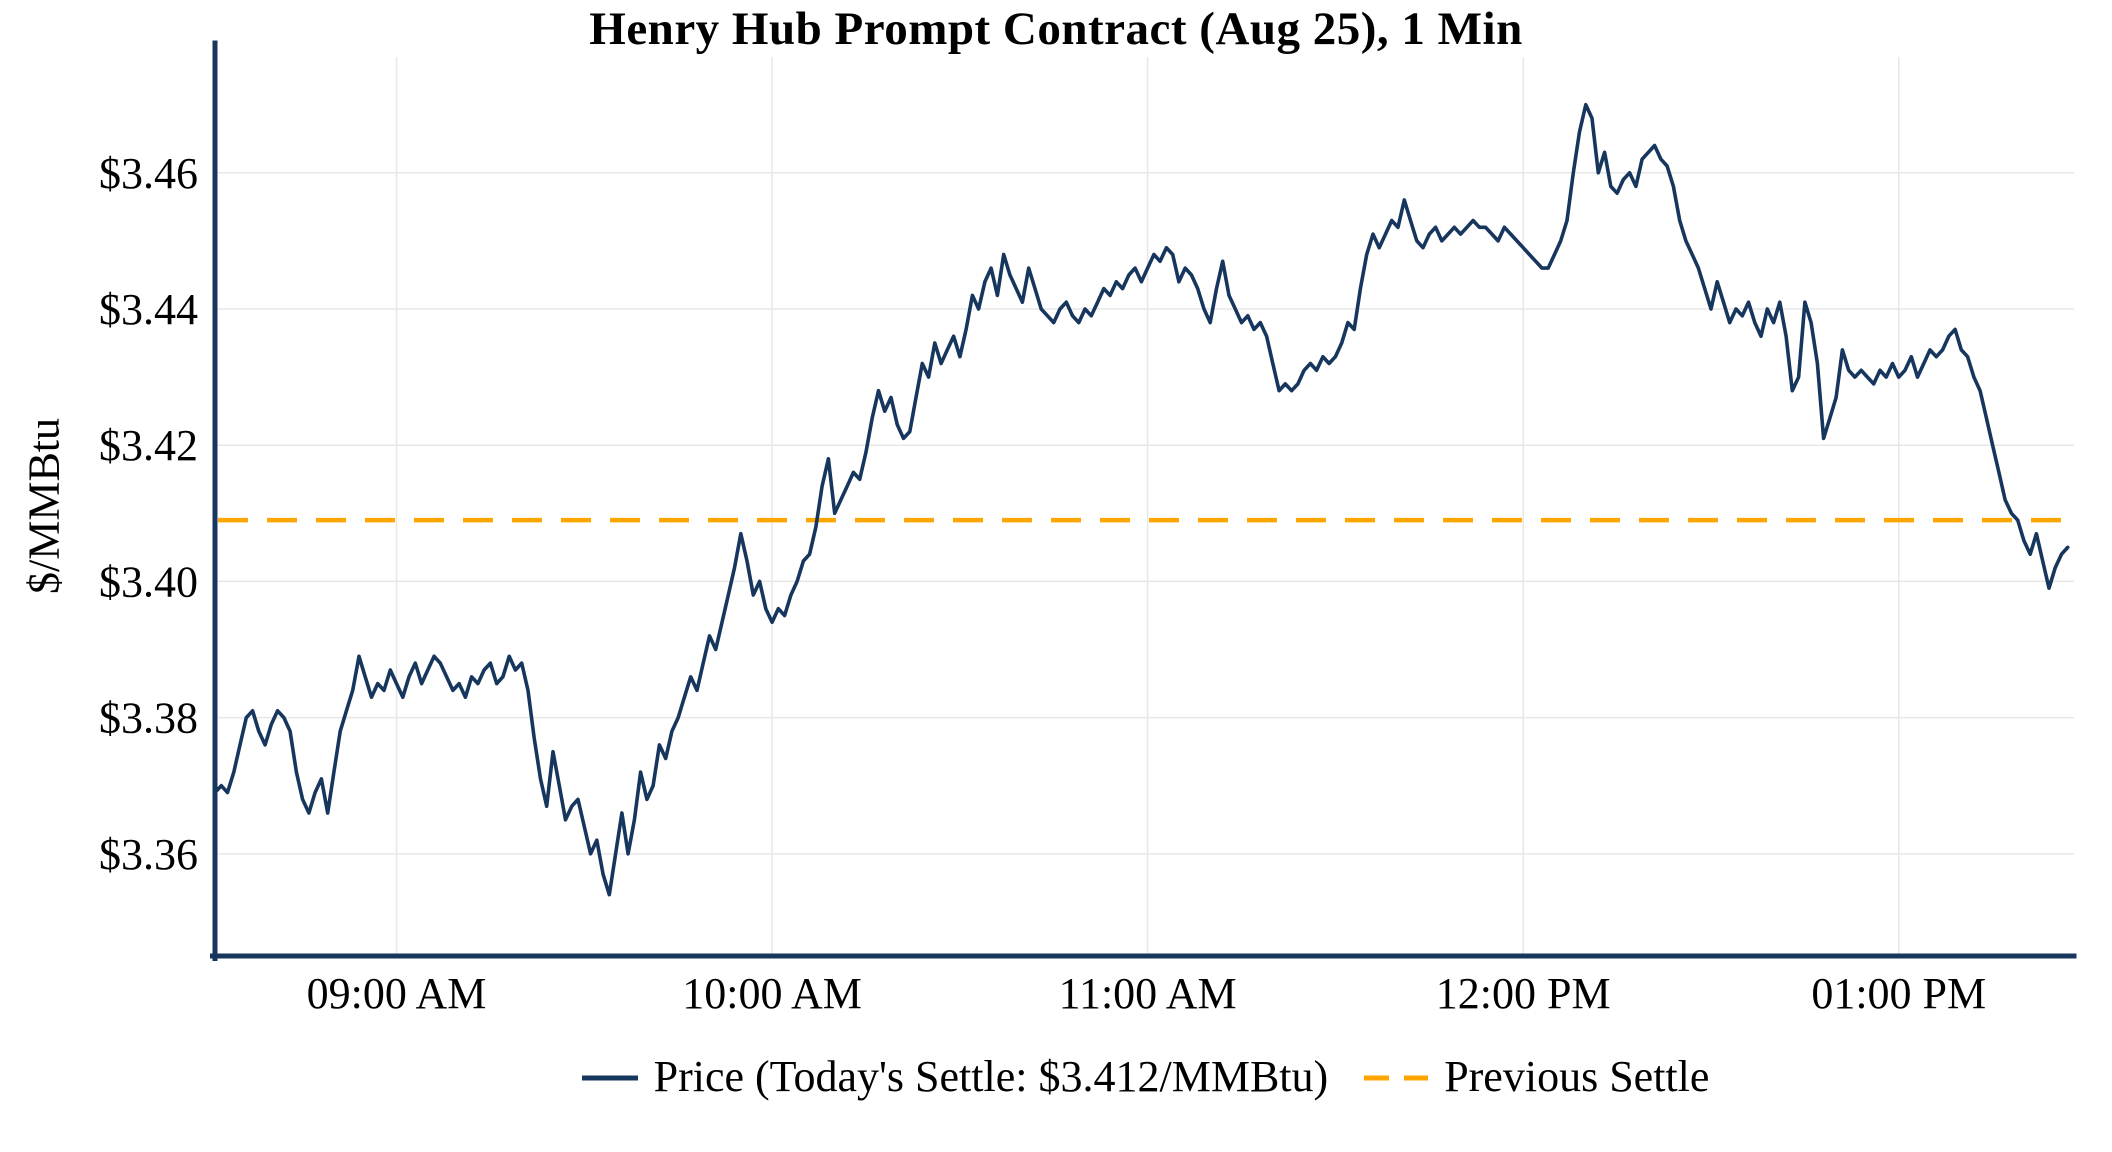 Image resolution: width=2112 pixels, height=1152 pixels. Describe the element at coordinates (991, 1076) in the screenshot. I see `legend-label-price: Price (Today's Settle: $3.412/MMBtu)` at that location.